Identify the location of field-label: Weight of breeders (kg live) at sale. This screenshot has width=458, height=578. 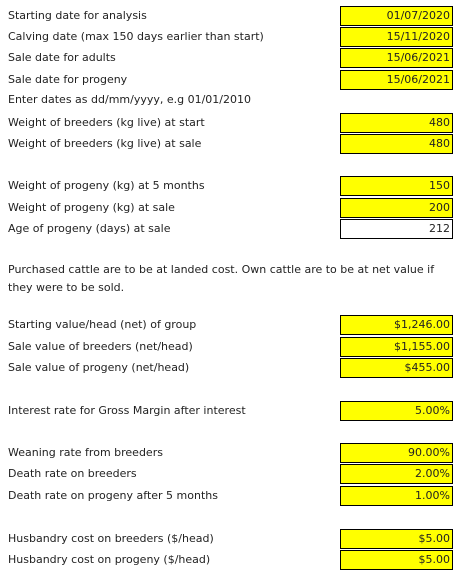
(105, 143).